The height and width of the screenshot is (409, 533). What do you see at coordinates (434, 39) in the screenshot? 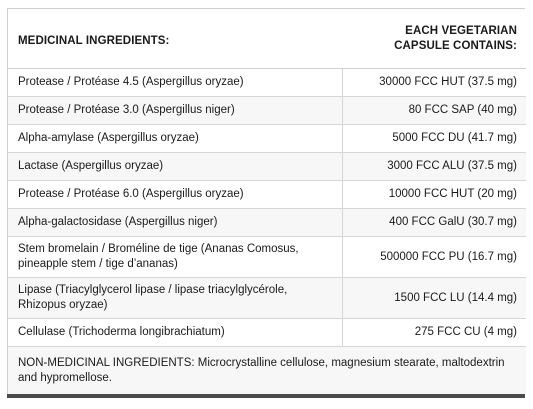
I see `header-each-capsule-contains: EACH VEGETARIAN CAPSULE CONTAINS:` at bounding box center [434, 39].